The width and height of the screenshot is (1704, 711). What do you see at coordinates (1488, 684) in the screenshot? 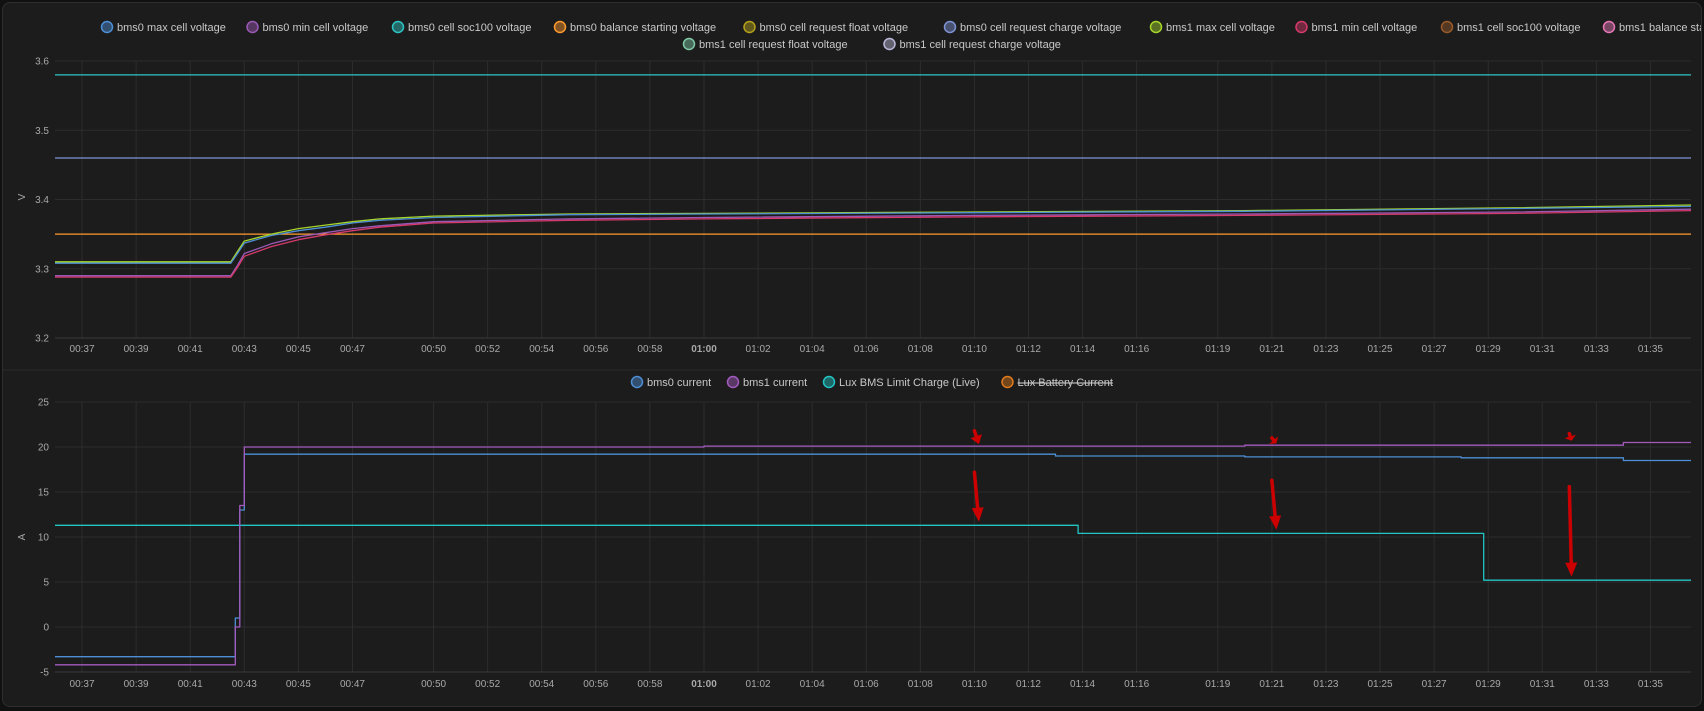
I see `x-tick-label: 01:29` at bounding box center [1488, 684].